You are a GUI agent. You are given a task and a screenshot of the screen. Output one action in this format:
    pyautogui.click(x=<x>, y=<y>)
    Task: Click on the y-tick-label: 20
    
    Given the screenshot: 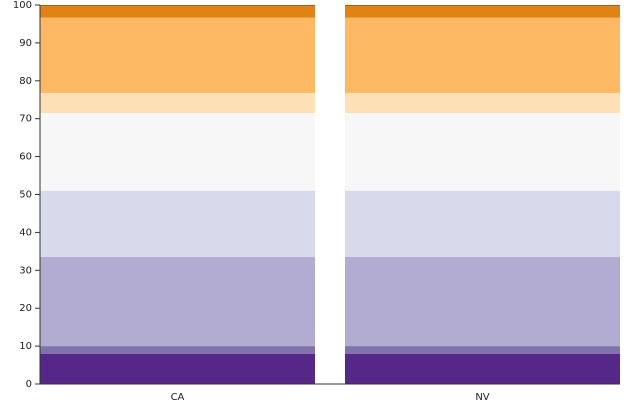 What is the action you would take?
    pyautogui.click(x=25, y=308)
    